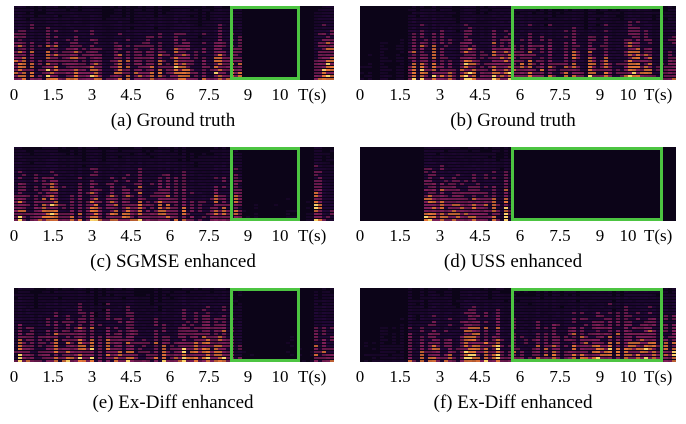 The height and width of the screenshot is (424, 686). Describe the element at coordinates (173, 120) in the screenshot. I see `panel-caption: (a) Ground truth` at that location.